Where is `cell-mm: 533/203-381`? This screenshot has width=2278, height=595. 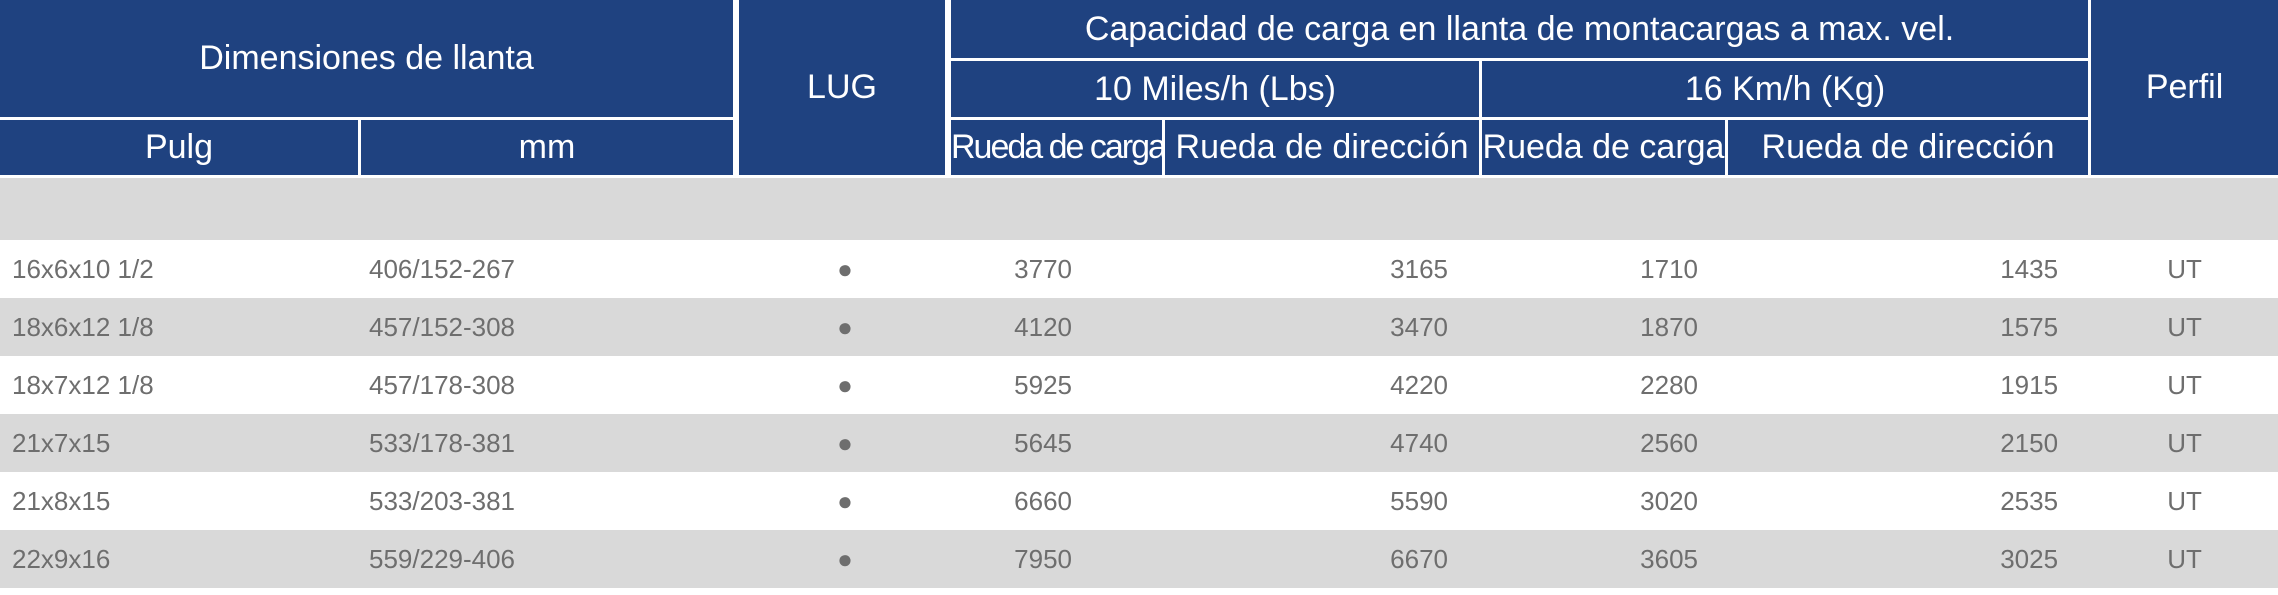
cell-mm: 533/203-381 is located at coordinates (550, 501).